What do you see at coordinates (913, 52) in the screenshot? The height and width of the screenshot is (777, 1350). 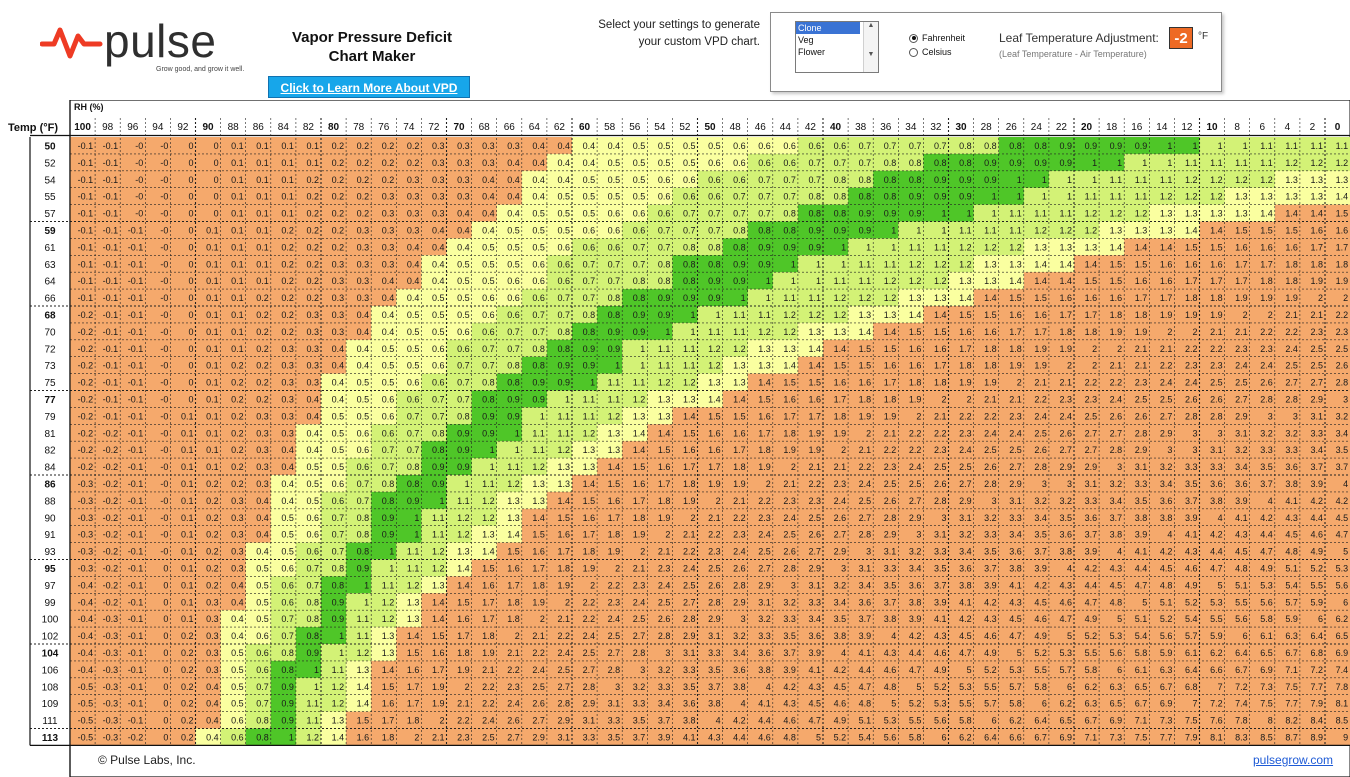 I see `radio-empty-icon` at bounding box center [913, 52].